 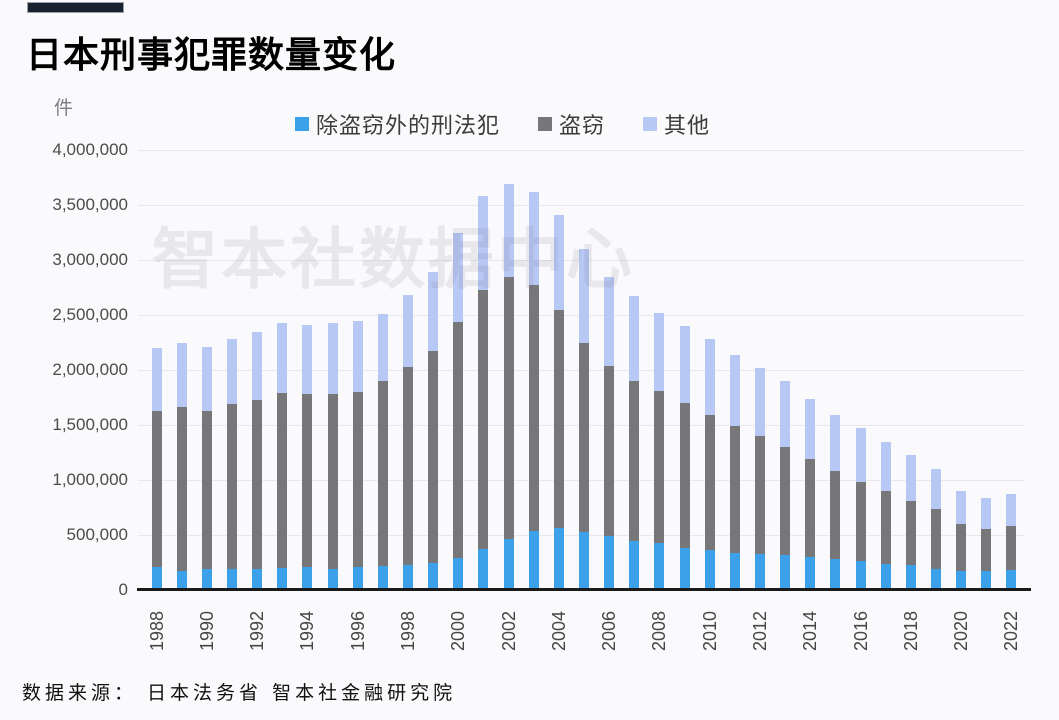 What do you see at coordinates (90, 149) in the screenshot?
I see `y-tick-label: 4,000,000` at bounding box center [90, 149].